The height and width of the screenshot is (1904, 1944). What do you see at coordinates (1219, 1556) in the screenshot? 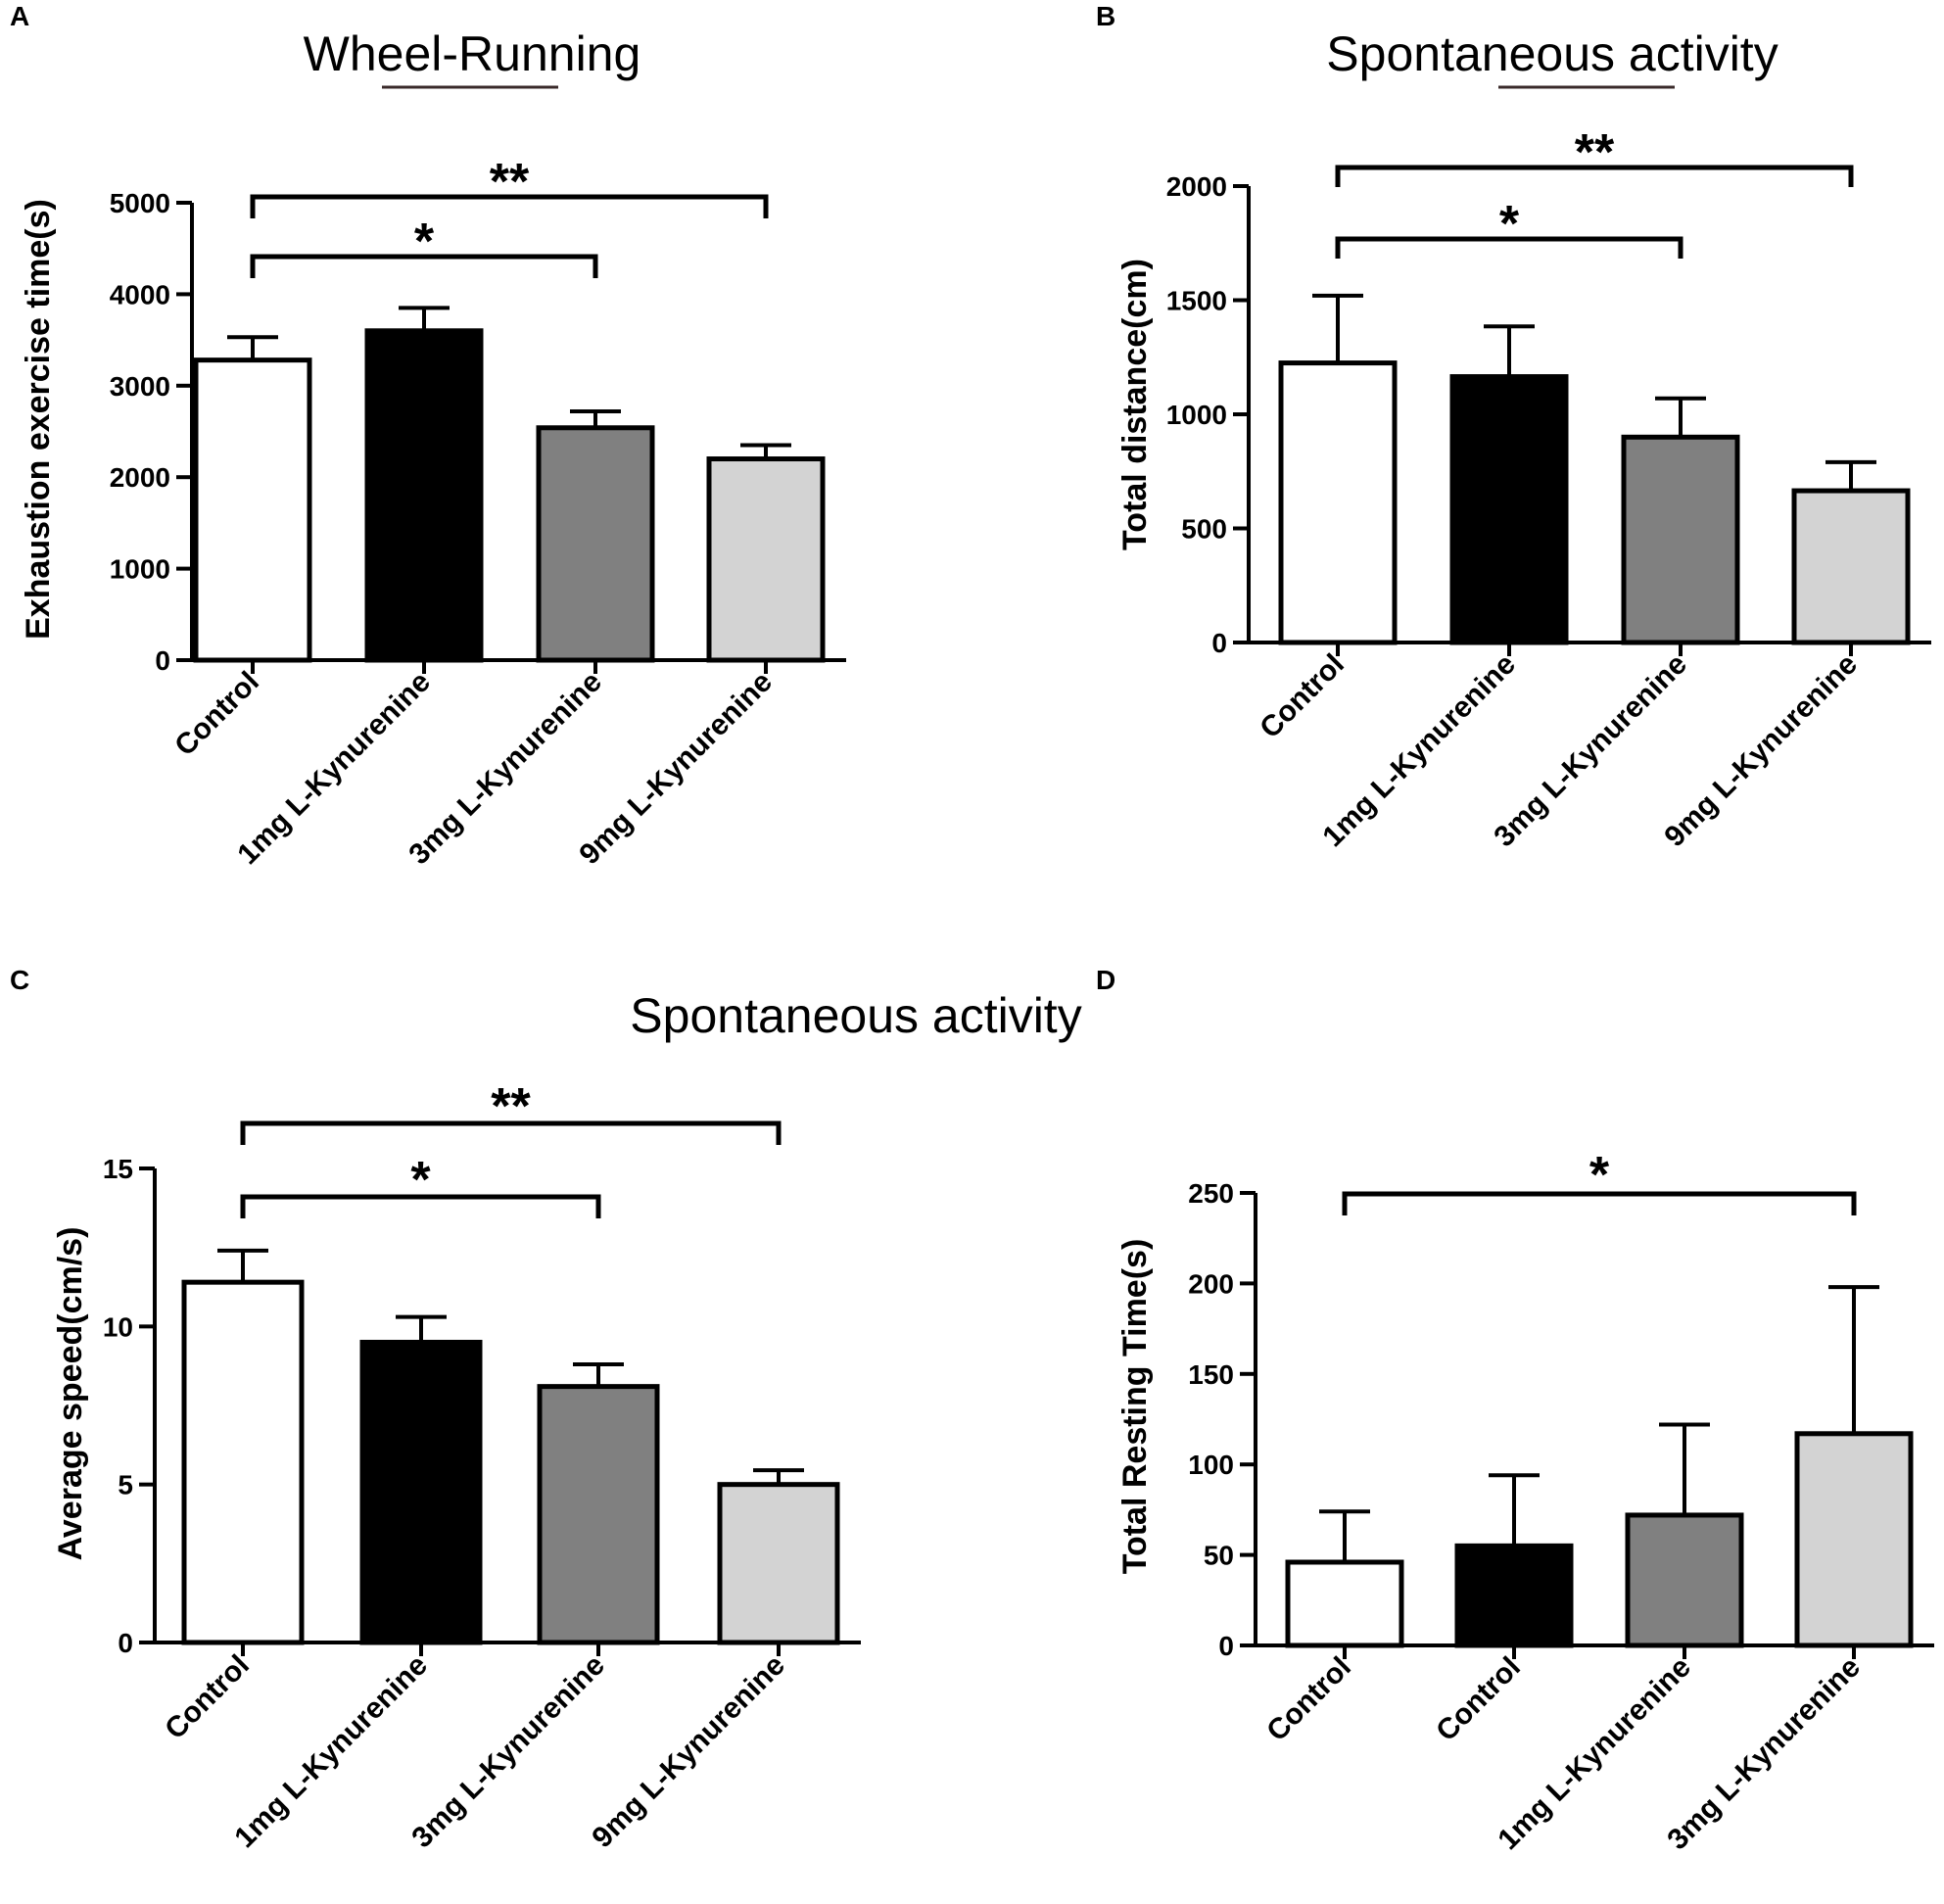
I see `y-tick-label: 50` at bounding box center [1219, 1556].